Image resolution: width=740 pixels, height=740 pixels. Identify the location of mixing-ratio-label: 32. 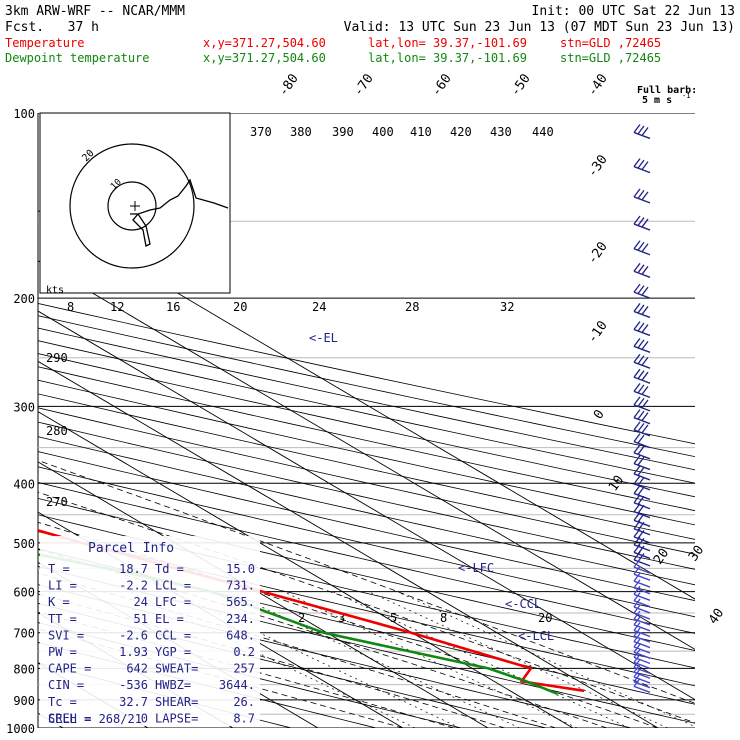
(507, 307).